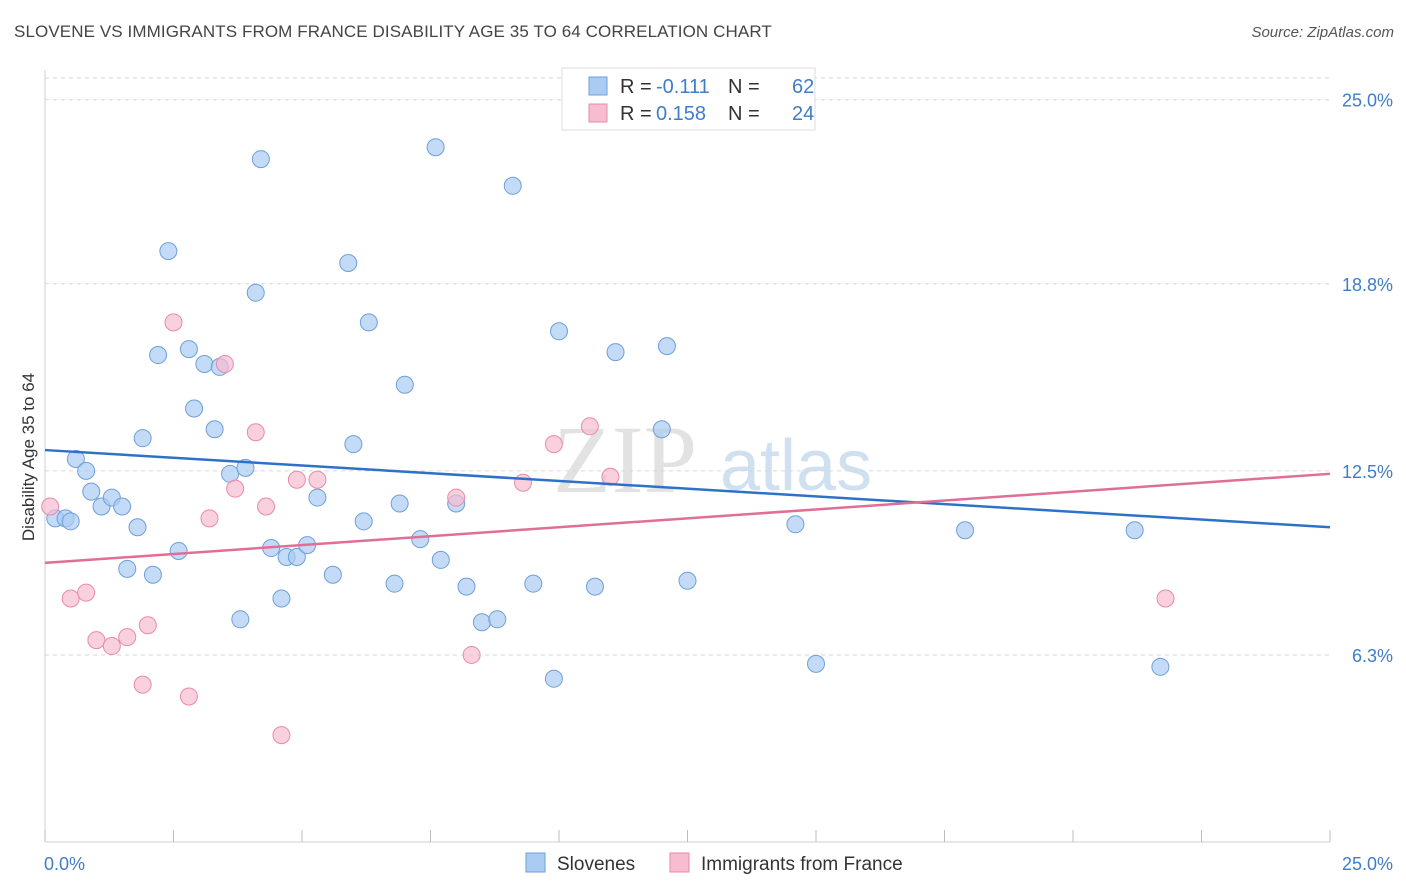  What do you see at coordinates (598, 113) in the screenshot?
I see `stats-swatch-france` at bounding box center [598, 113].